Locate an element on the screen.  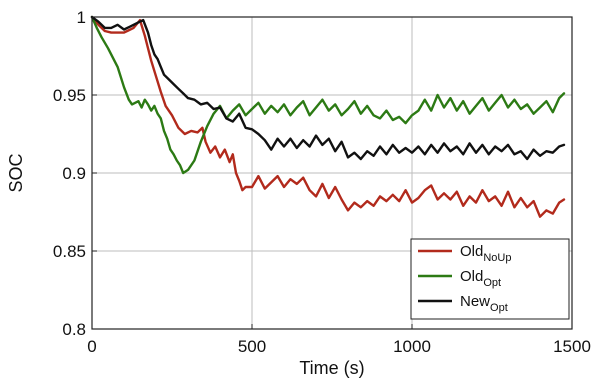
y-tick-label: 1 is located at coordinates (81, 17).